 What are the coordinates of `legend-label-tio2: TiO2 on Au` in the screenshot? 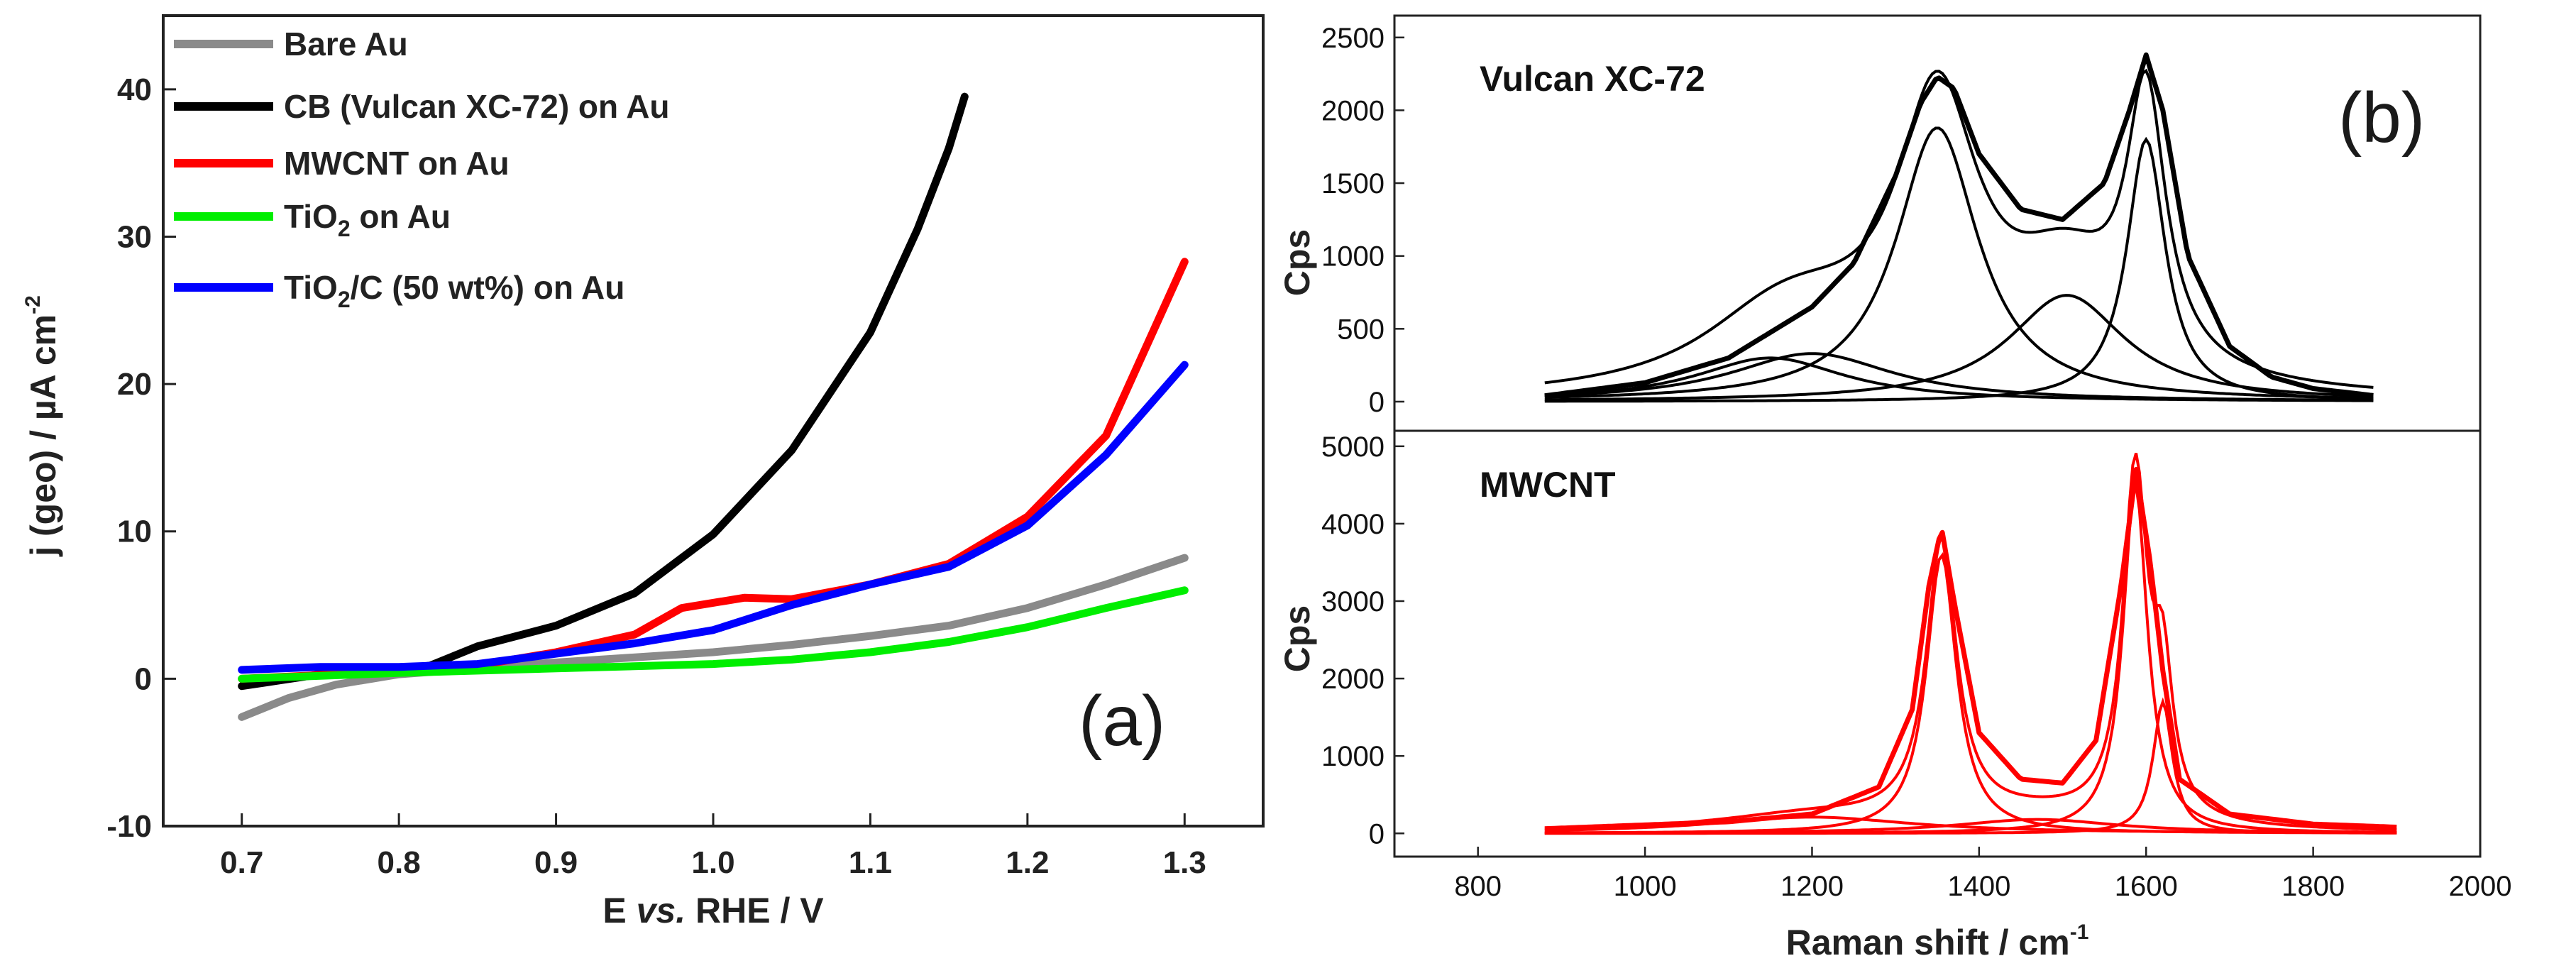 It's located at (367, 220).